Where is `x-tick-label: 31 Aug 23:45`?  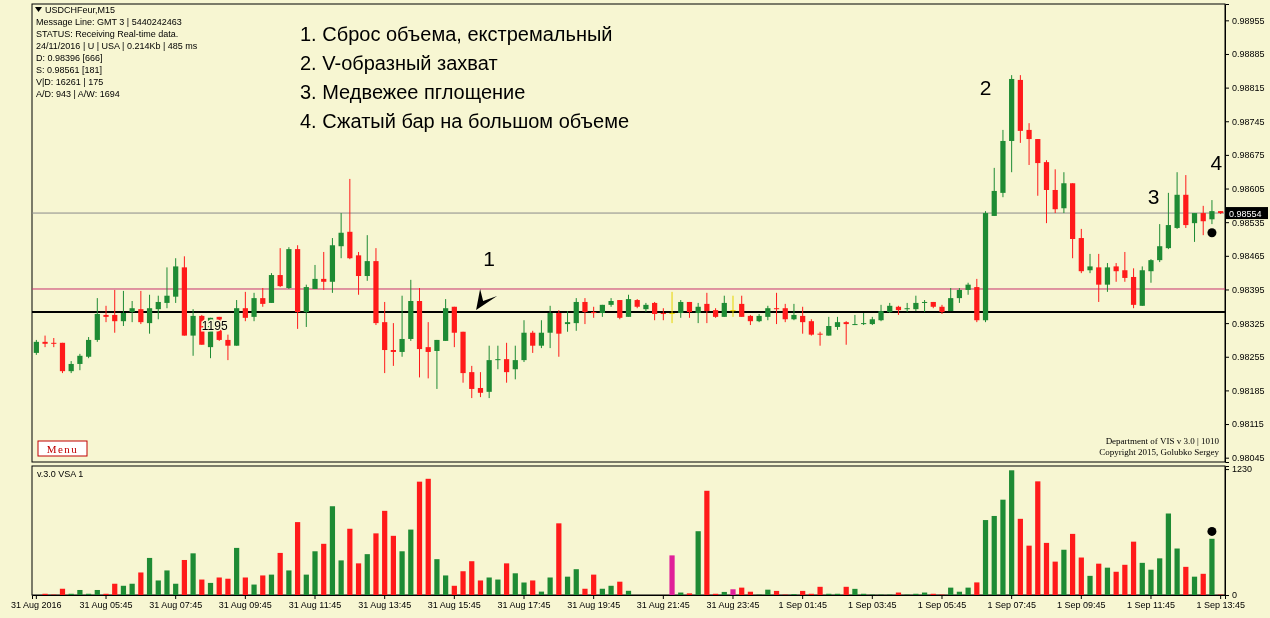 x-tick-label: 31 Aug 23:45 is located at coordinates (733, 605).